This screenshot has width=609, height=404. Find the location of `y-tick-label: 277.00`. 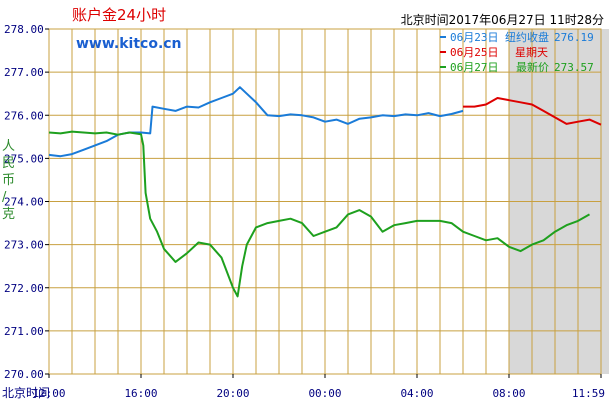

y-tick-label: 277.00 is located at coordinates (24, 72).